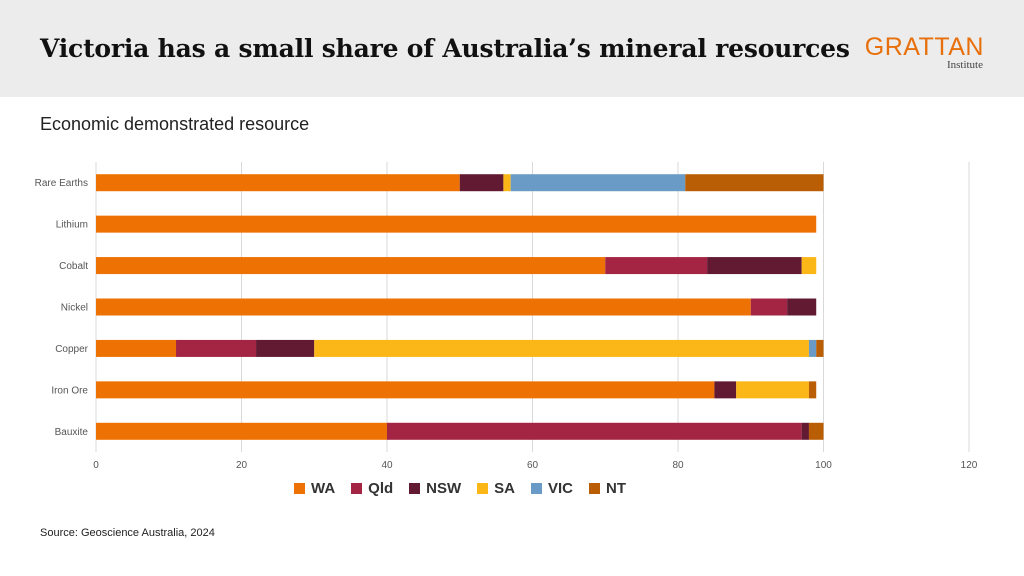 The width and height of the screenshot is (1024, 576). I want to click on bar-wa-bauxite, so click(241, 431).